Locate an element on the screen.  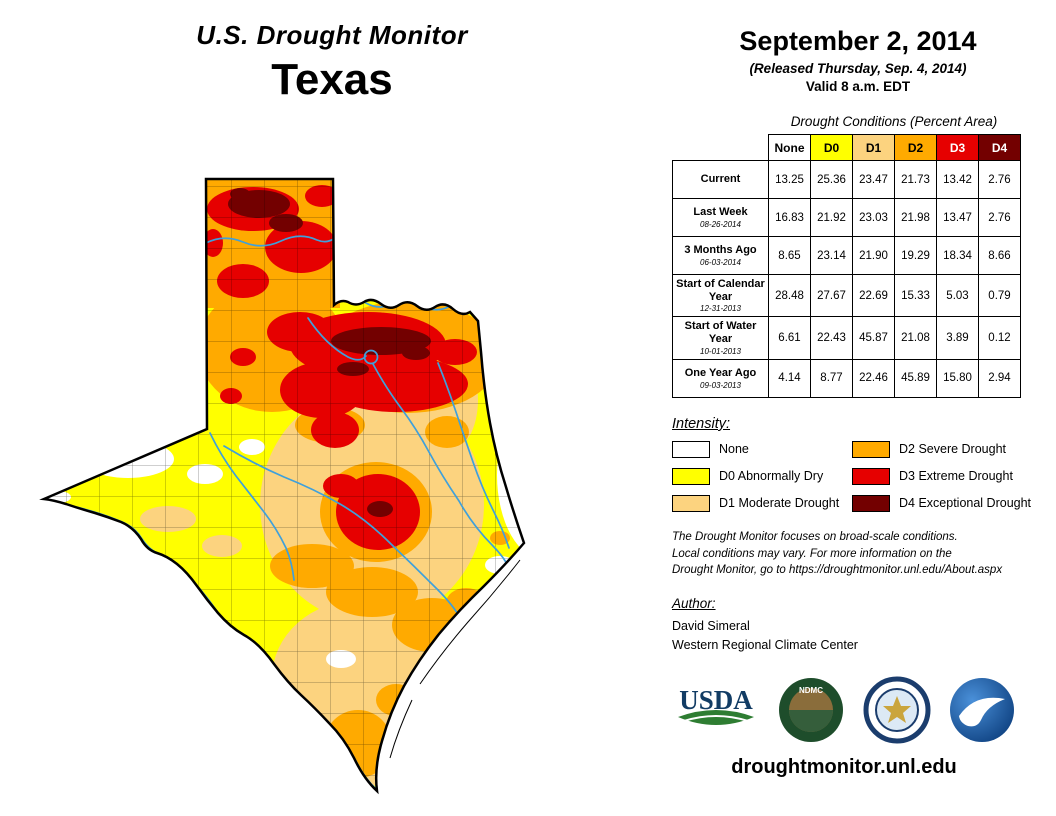
d2-swatch is located at coordinates (871, 449).